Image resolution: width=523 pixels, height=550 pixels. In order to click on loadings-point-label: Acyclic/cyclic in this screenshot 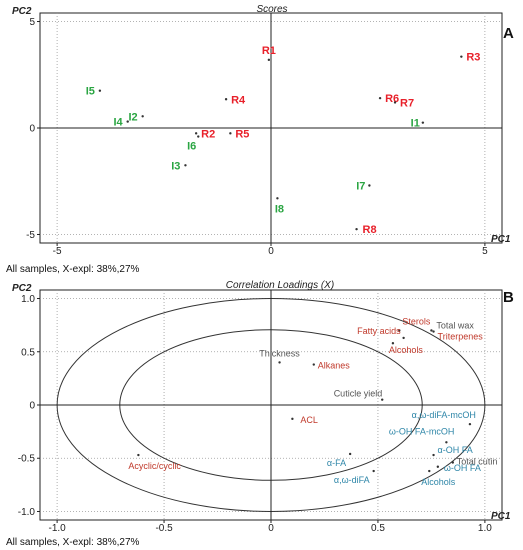, I will do `click(154, 466)`.